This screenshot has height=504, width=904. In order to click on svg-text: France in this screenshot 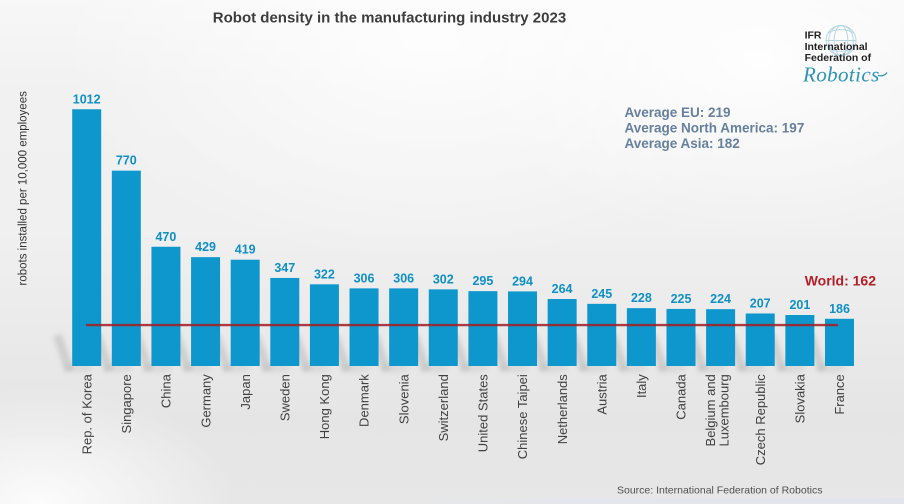, I will do `click(839, 394)`.